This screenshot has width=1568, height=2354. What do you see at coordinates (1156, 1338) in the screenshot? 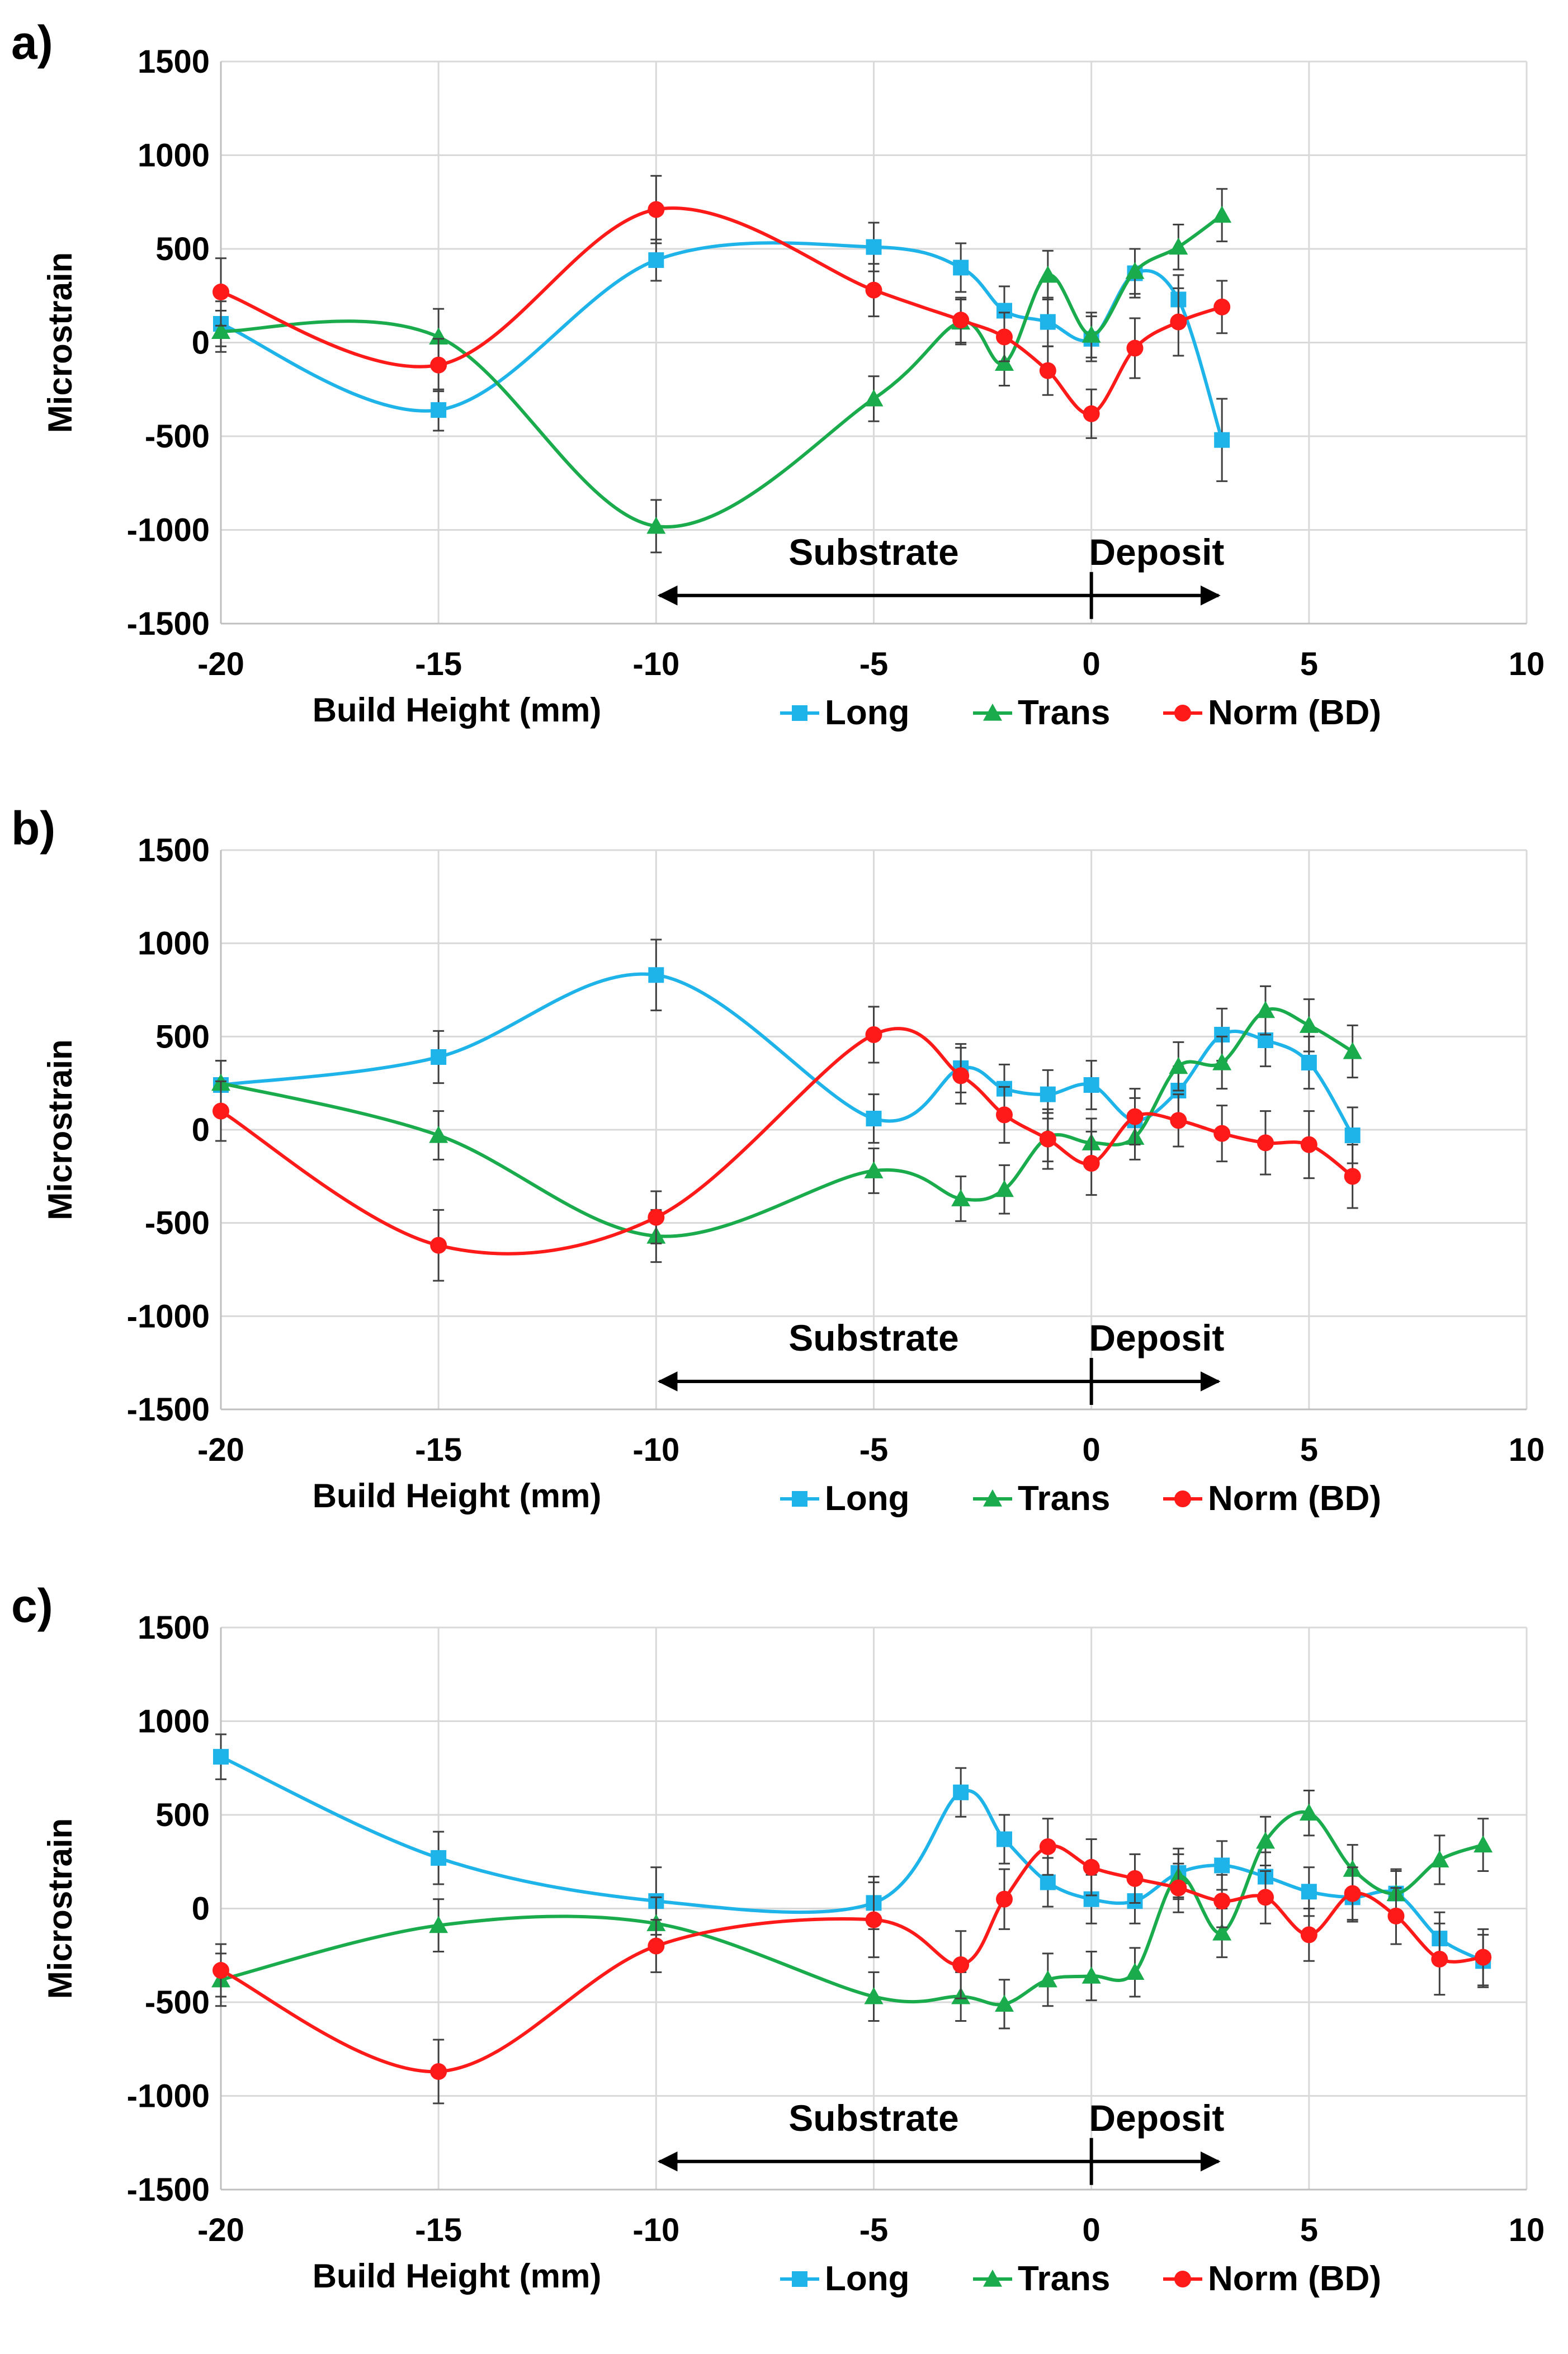
I see `deposit-label: Deposit` at bounding box center [1156, 1338].